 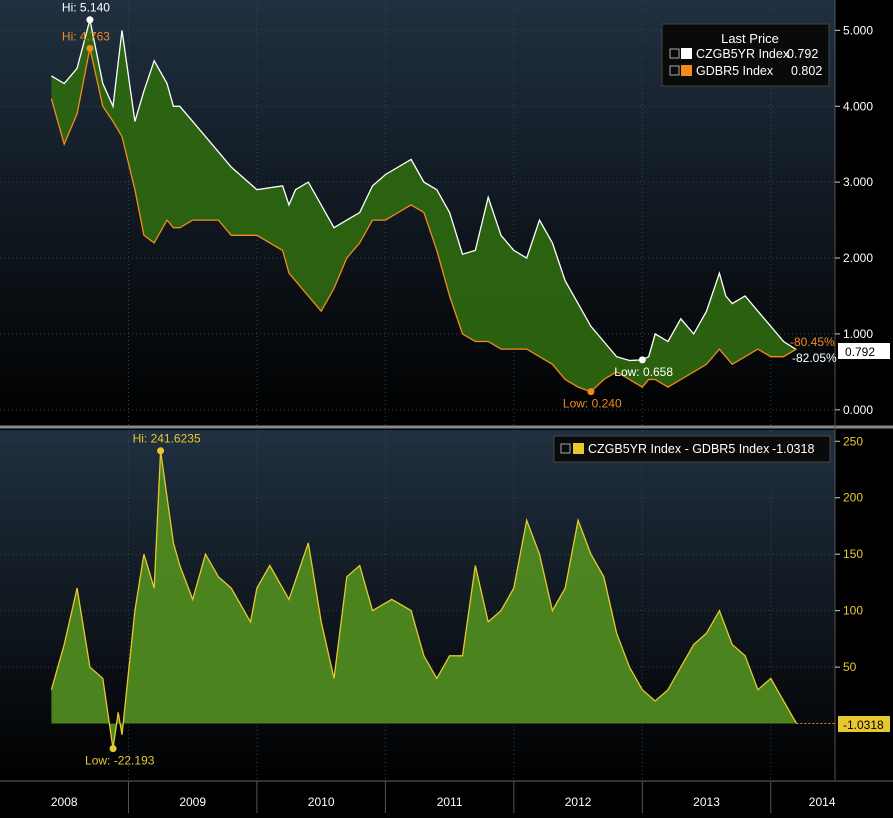 What do you see at coordinates (860, 352) in the screenshot?
I see `top-last-value-text: 0.792` at bounding box center [860, 352].